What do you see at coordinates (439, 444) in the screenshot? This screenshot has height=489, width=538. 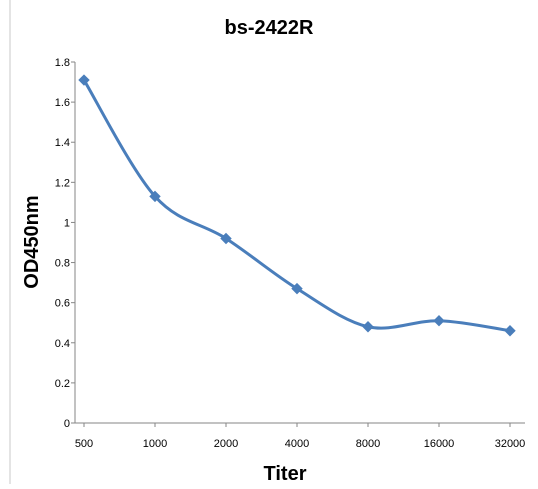 I see `x-tick-label: 16000` at bounding box center [439, 444].